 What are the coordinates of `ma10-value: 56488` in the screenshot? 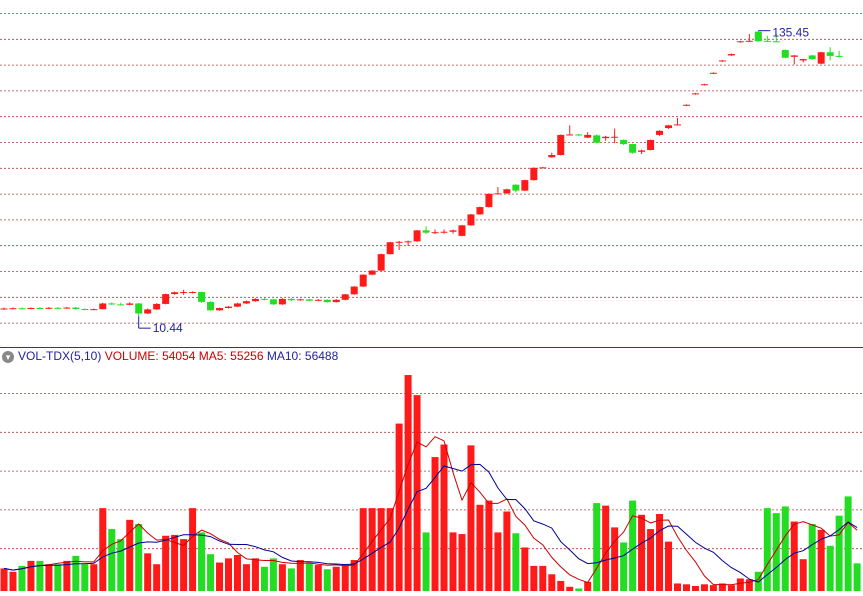 It's located at (321, 356).